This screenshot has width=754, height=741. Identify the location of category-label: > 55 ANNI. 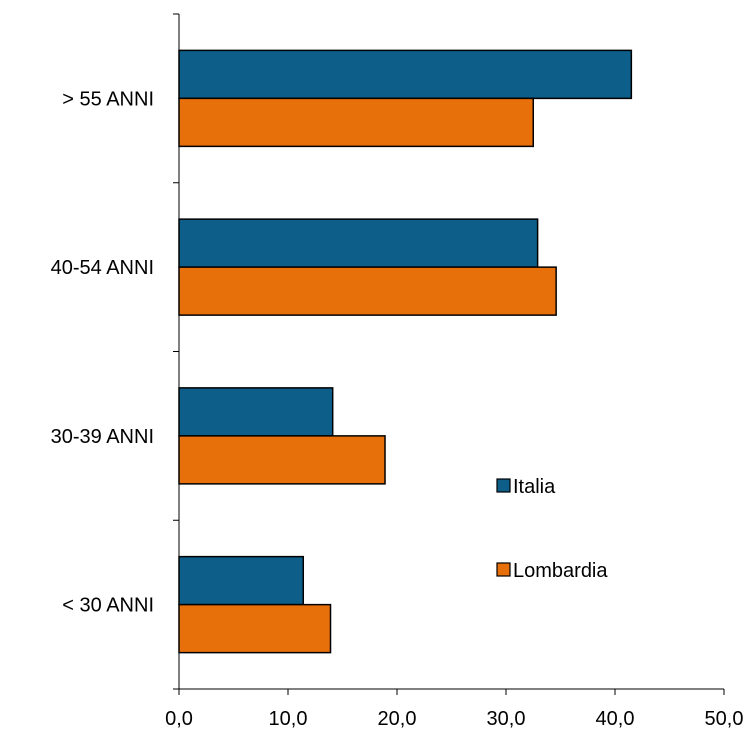
(108, 99).